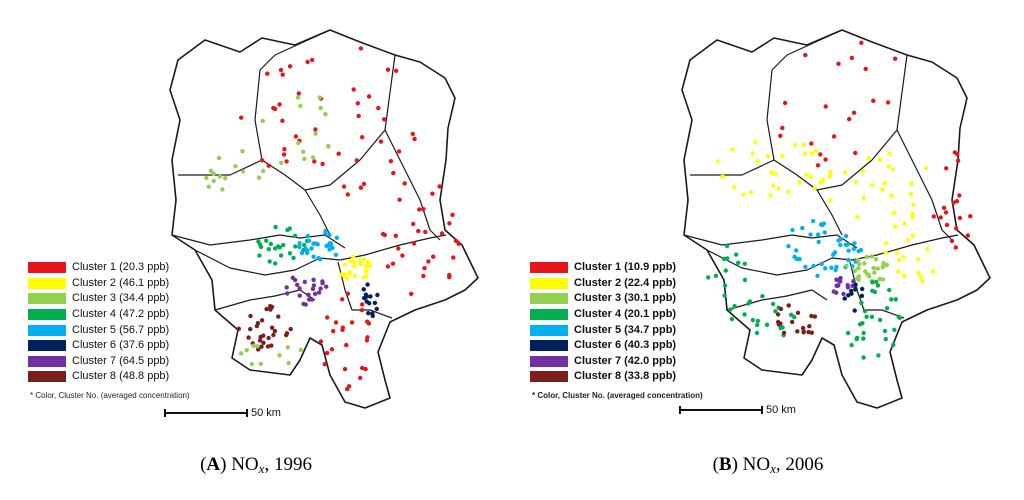 Image resolution: width=1024 pixels, height=500 pixels. I want to click on legend-label: Cluster 2 (46.1 ppb), so click(121, 282).